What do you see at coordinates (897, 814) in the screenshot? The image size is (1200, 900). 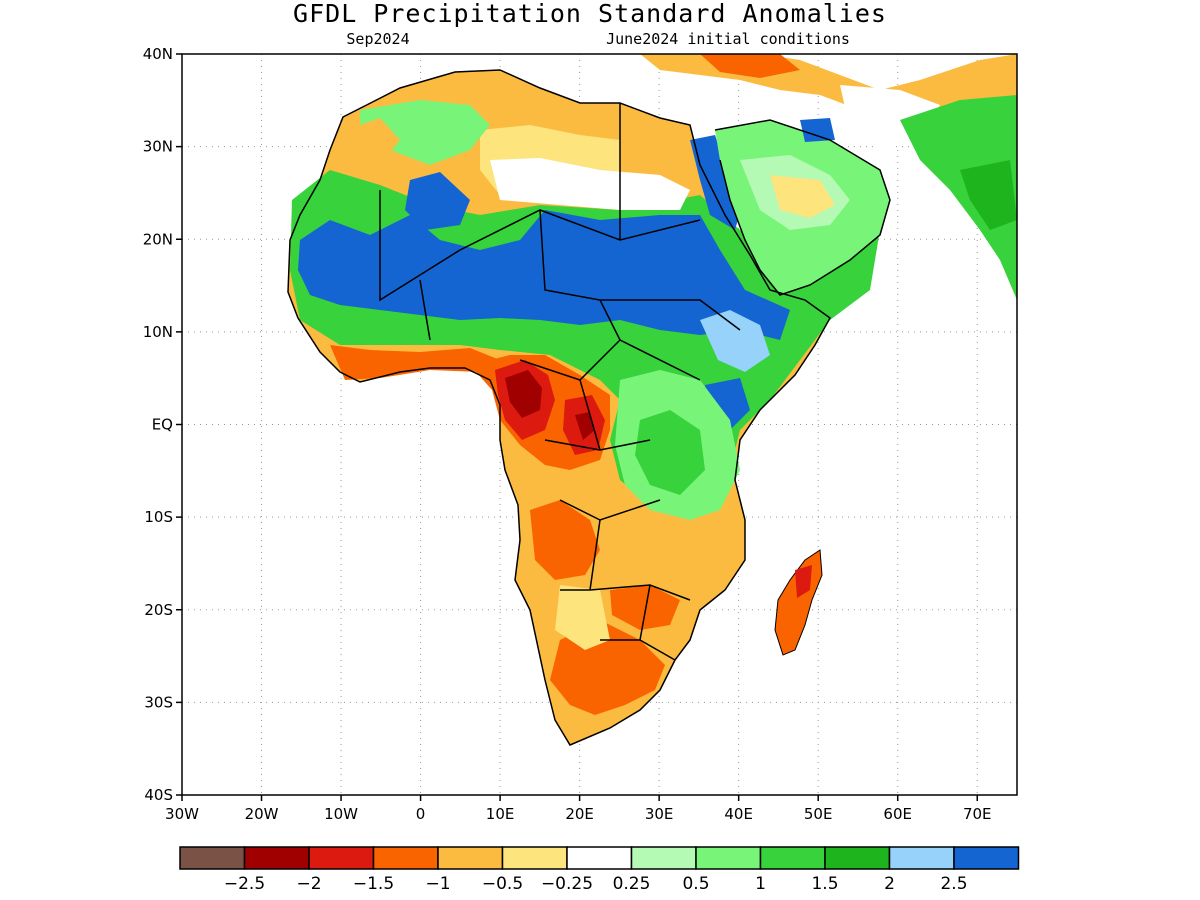 I see `lon-tick-label: 60E` at bounding box center [897, 814].